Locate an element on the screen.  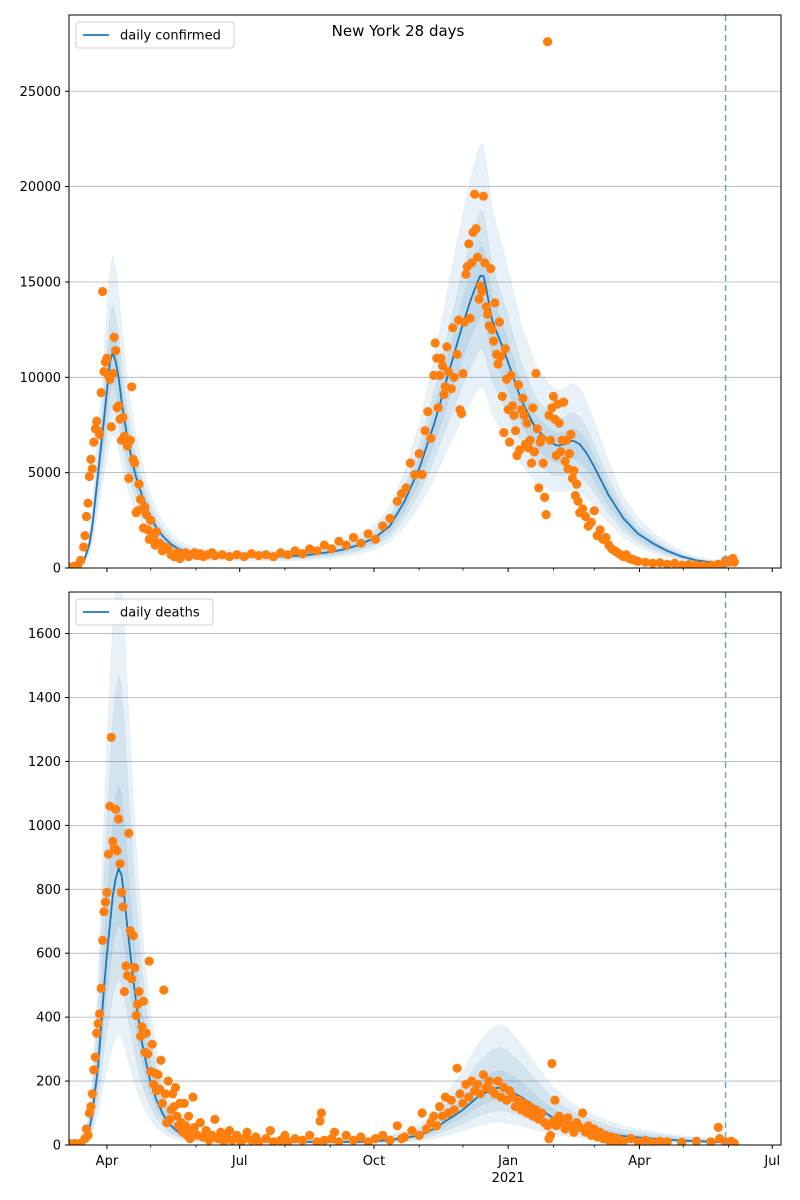
y-tick-label: 1400 is located at coordinates (44, 698).